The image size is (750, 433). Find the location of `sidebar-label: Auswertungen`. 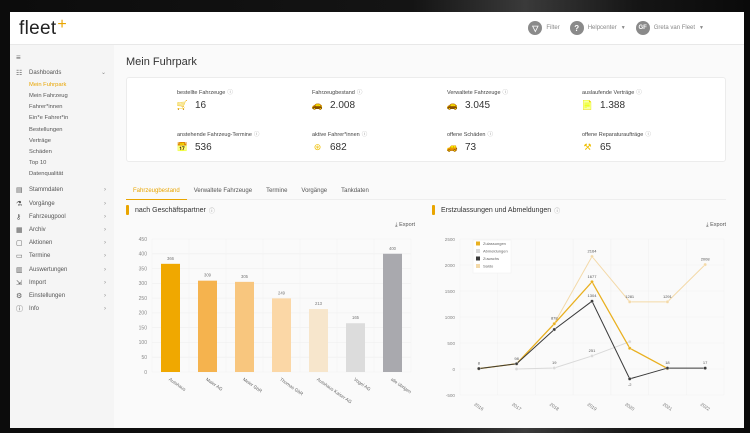

sidebar-label: Auswertungen is located at coordinates (48, 269).